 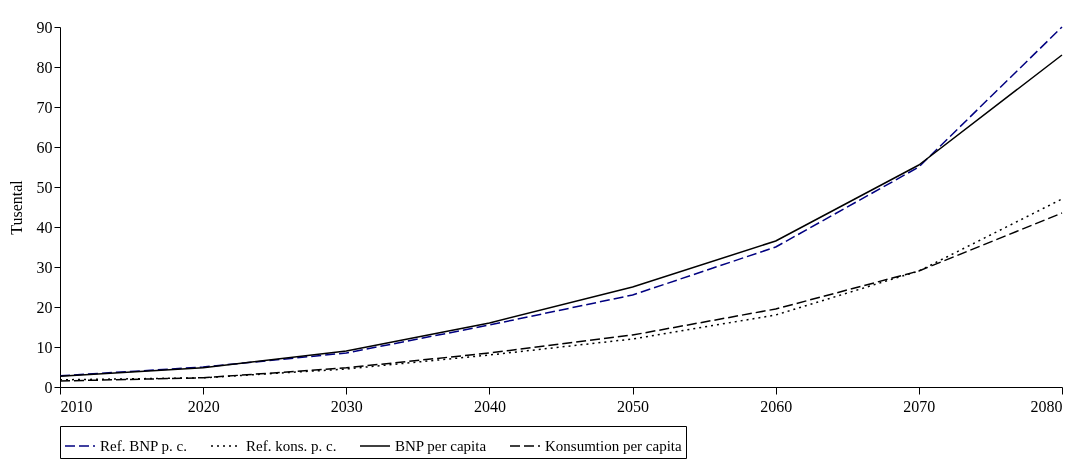 I want to click on y-tick-label: 40, so click(x=44, y=227).